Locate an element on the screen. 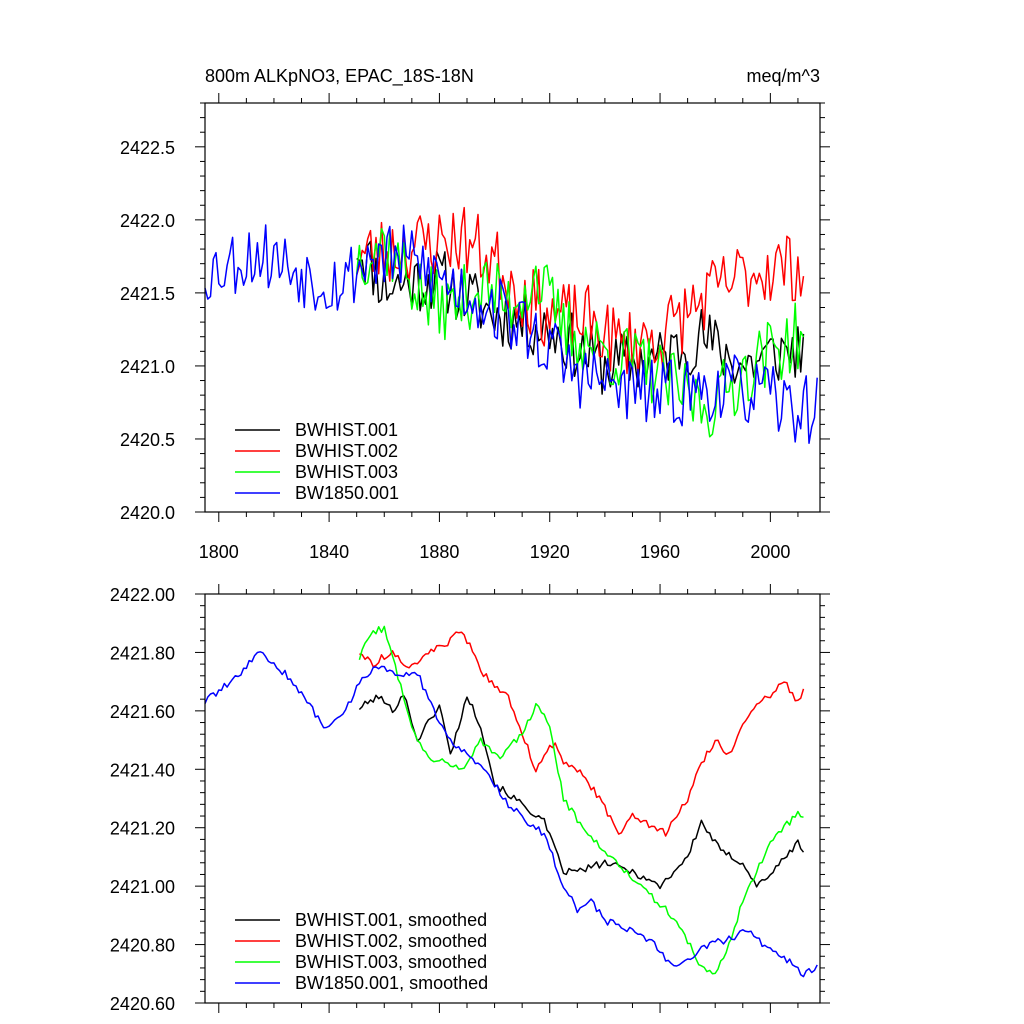 The image size is (1024, 1024). legend-label: BWHIST.001, smoothed is located at coordinates (391, 920).